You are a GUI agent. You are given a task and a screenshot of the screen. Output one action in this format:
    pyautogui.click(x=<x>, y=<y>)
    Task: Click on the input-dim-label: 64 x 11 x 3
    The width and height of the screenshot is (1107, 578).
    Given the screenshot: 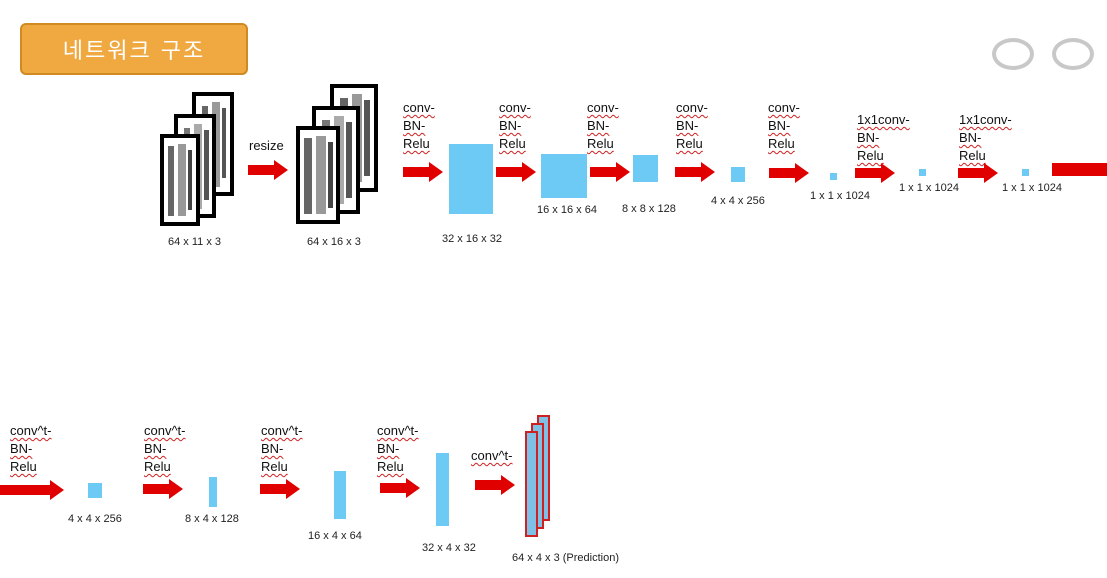 What is the action you would take?
    pyautogui.click(x=194, y=242)
    